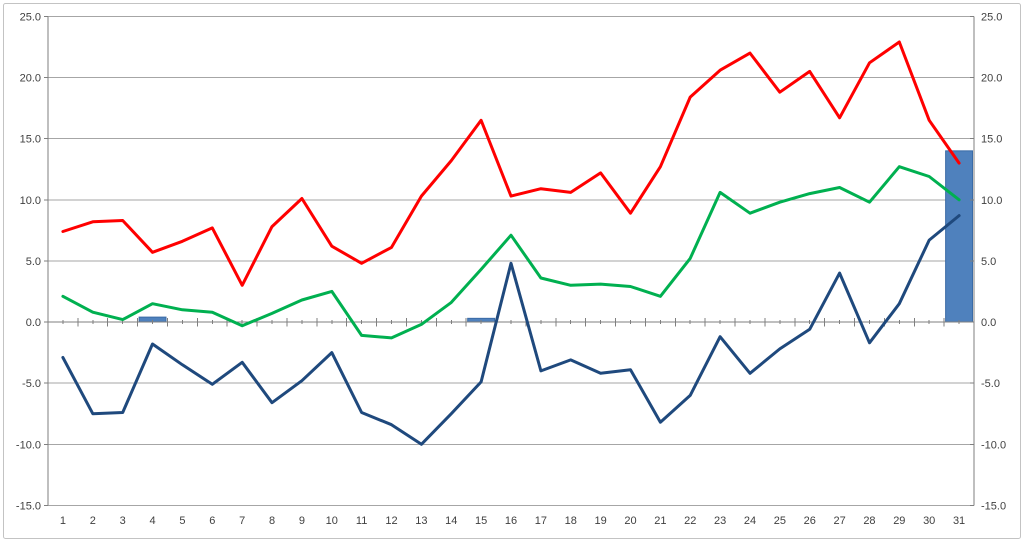 The image size is (1024, 548). What do you see at coordinates (899, 521) in the screenshot?
I see `x-axis-label: 29` at bounding box center [899, 521].